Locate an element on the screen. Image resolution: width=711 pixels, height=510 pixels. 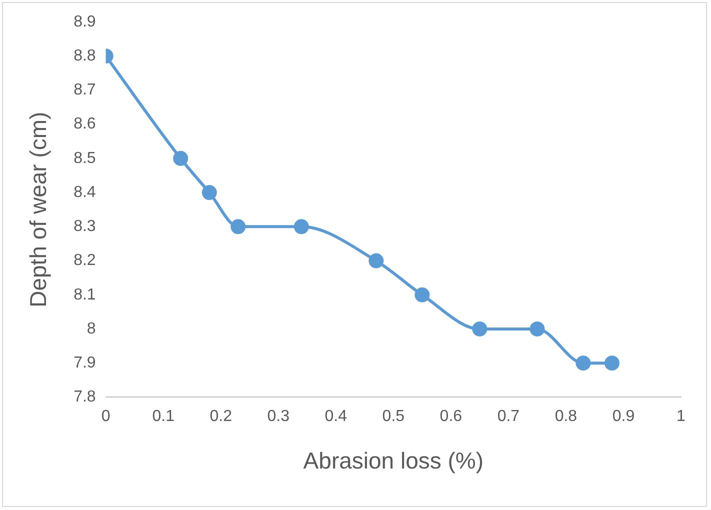
y-tick-label: 7.9 is located at coordinates (85, 363).